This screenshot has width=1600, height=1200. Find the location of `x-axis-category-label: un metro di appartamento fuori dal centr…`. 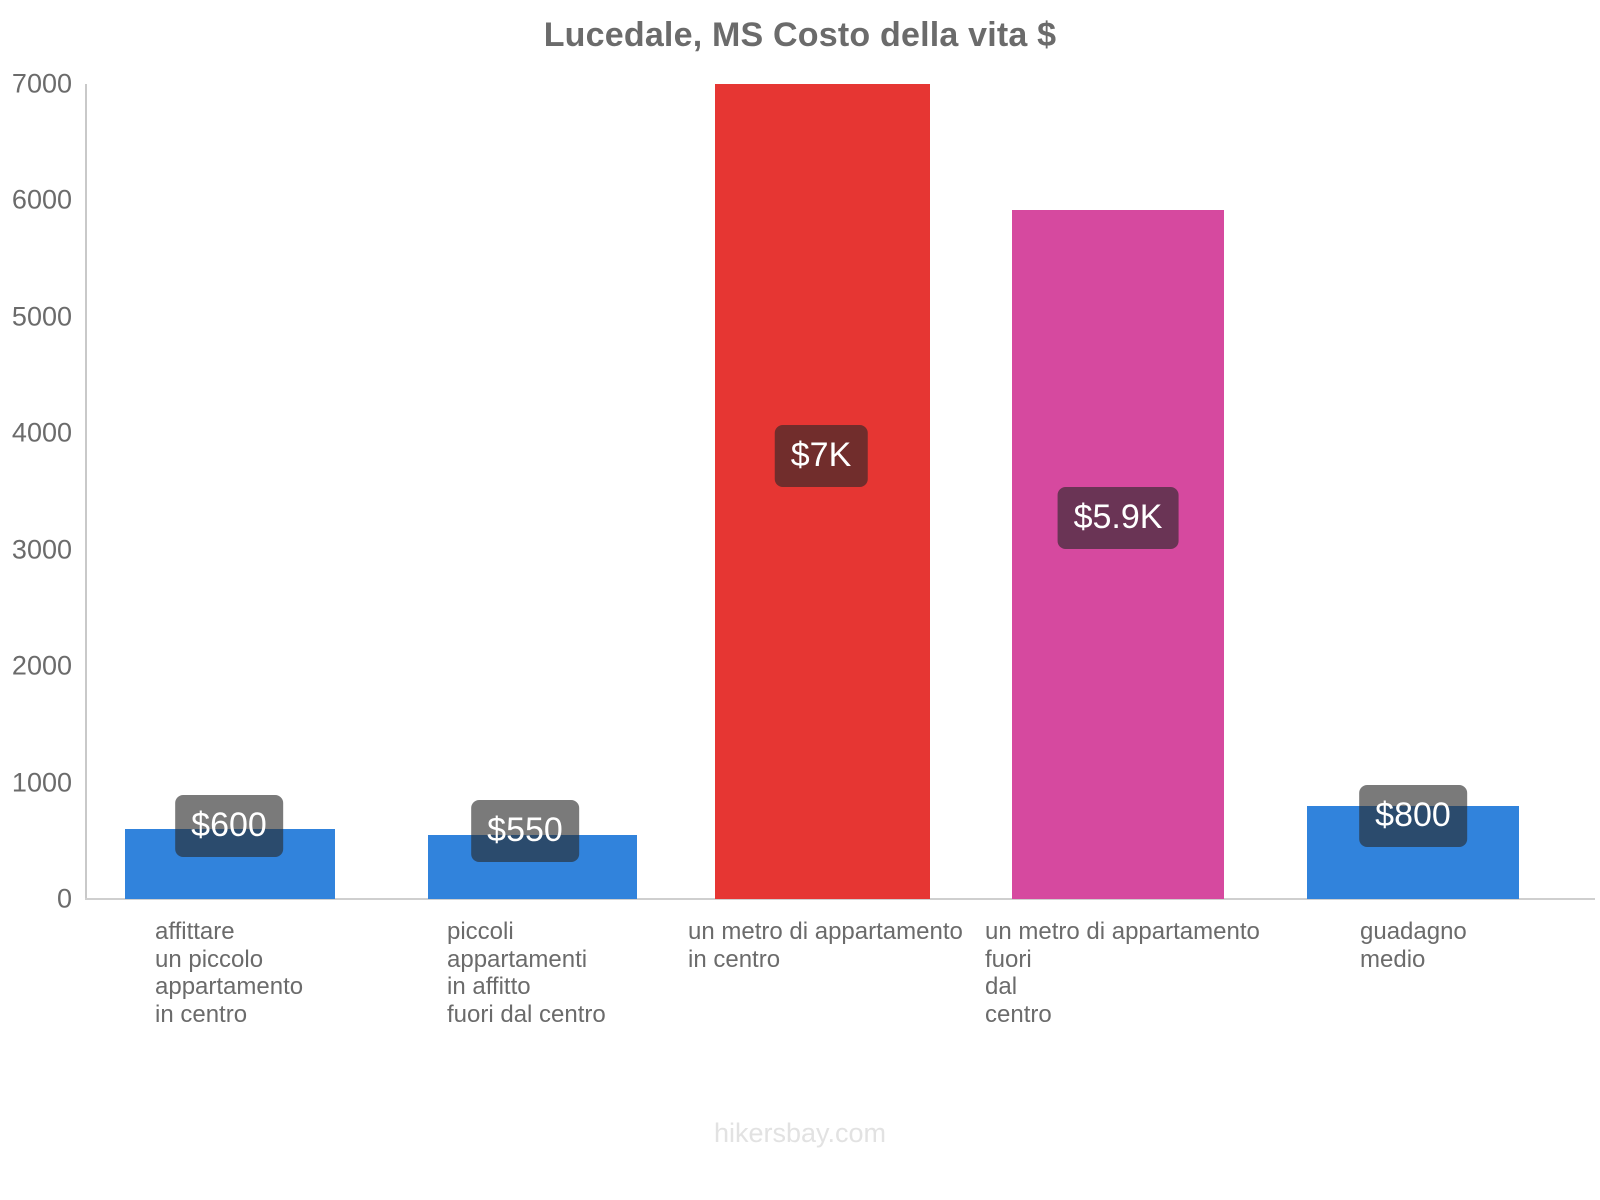

x-axis-category-label: un metro di appartamento fuori dal centr… is located at coordinates (1122, 973).